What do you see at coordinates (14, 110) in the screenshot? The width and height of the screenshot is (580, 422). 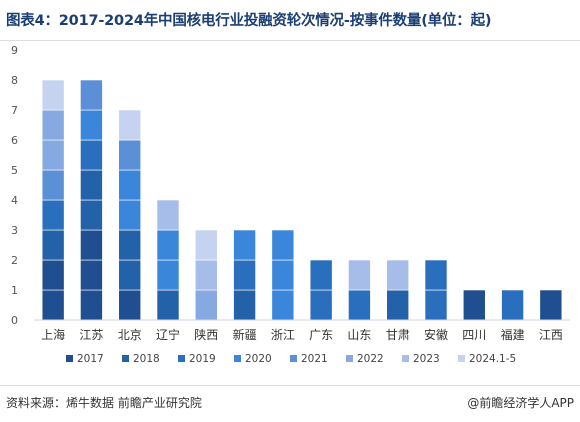 I see `y-tick-label: 7` at bounding box center [14, 110].